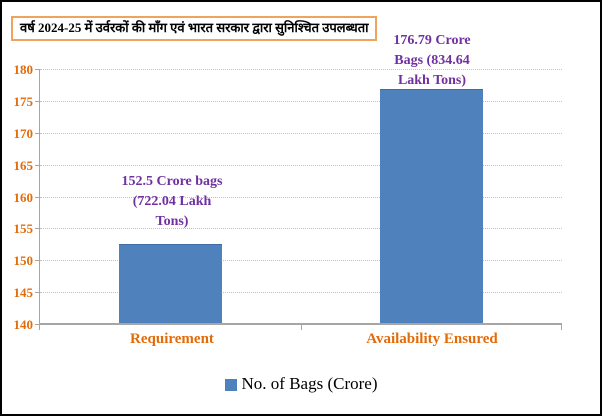 The width and height of the screenshot is (602, 416). I want to click on data-label-availability-ensured: 176.79 Crore Bags (834.64 Lakh Tons), so click(432, 60).